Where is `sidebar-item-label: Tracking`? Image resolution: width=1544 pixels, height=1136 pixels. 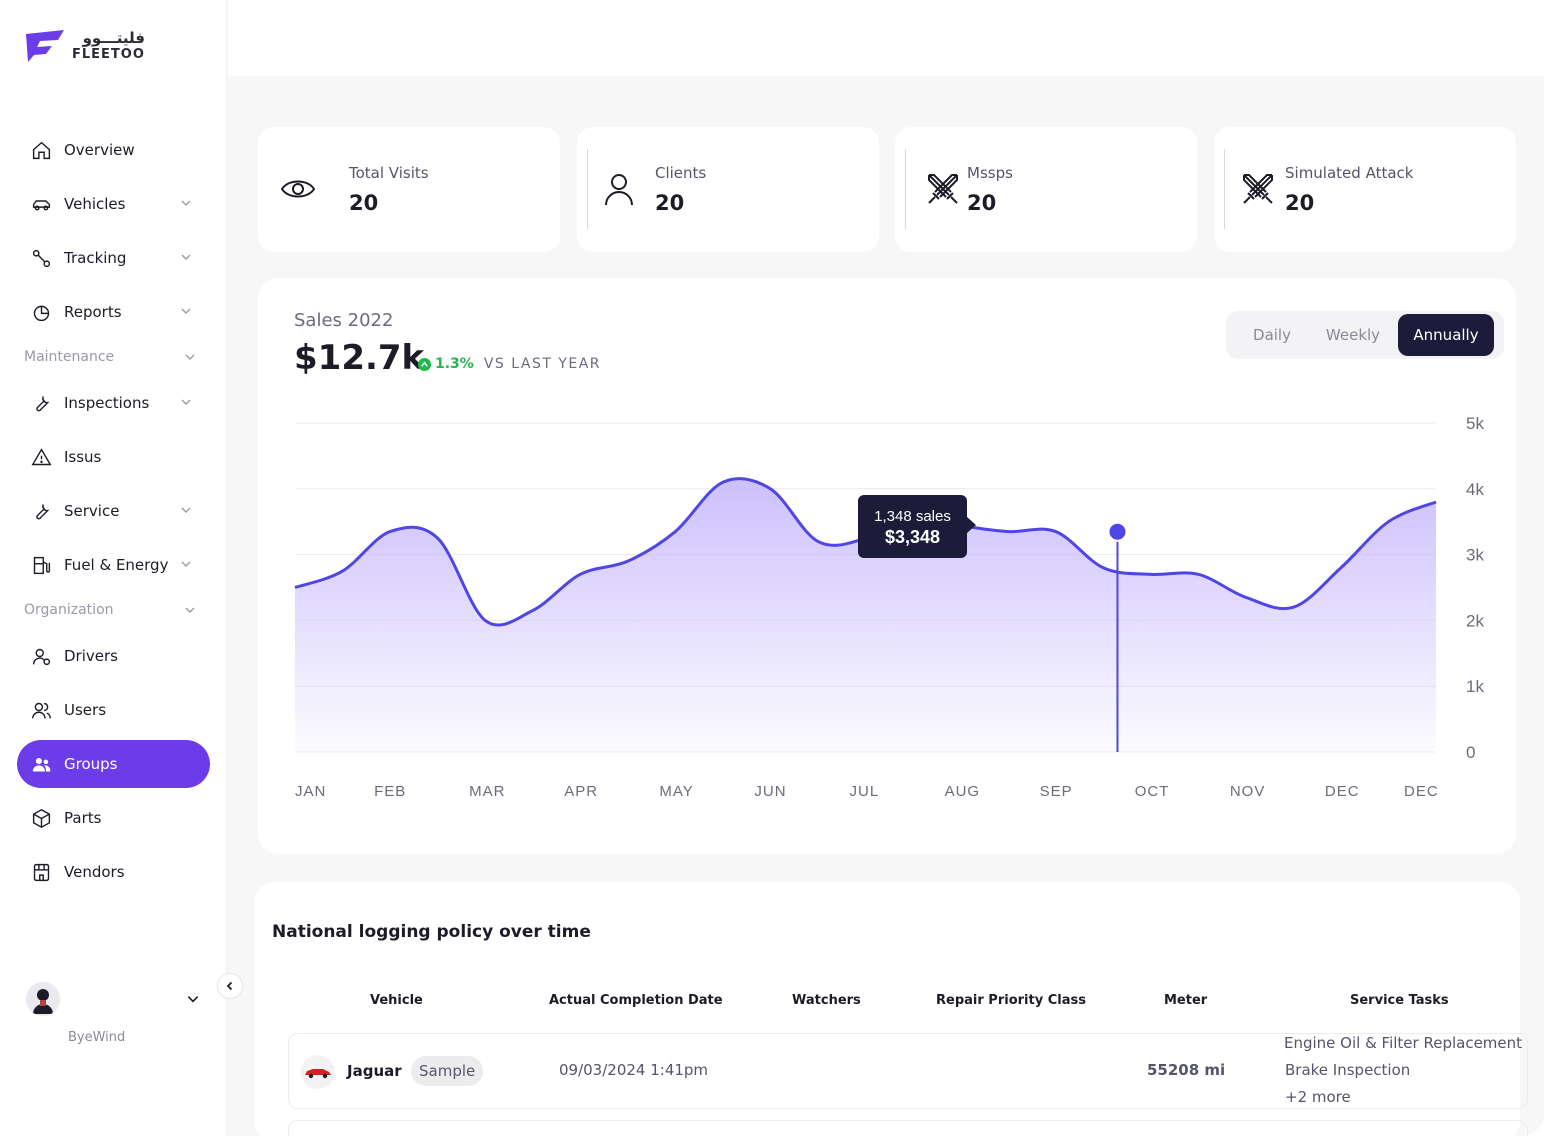
sidebar-item-label: Tracking is located at coordinates (95, 258).